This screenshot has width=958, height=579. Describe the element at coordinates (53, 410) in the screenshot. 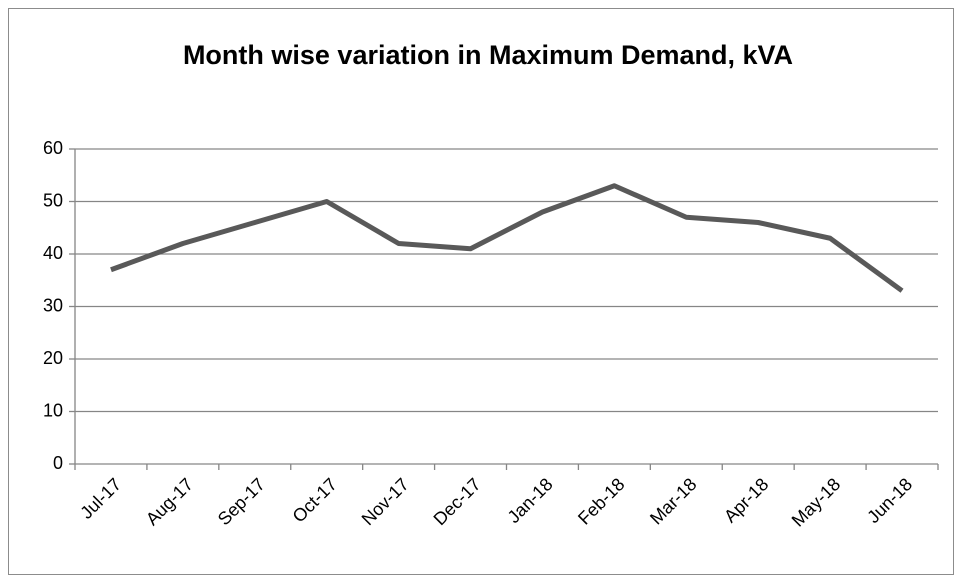

I see `y-tick-label: 10` at that location.